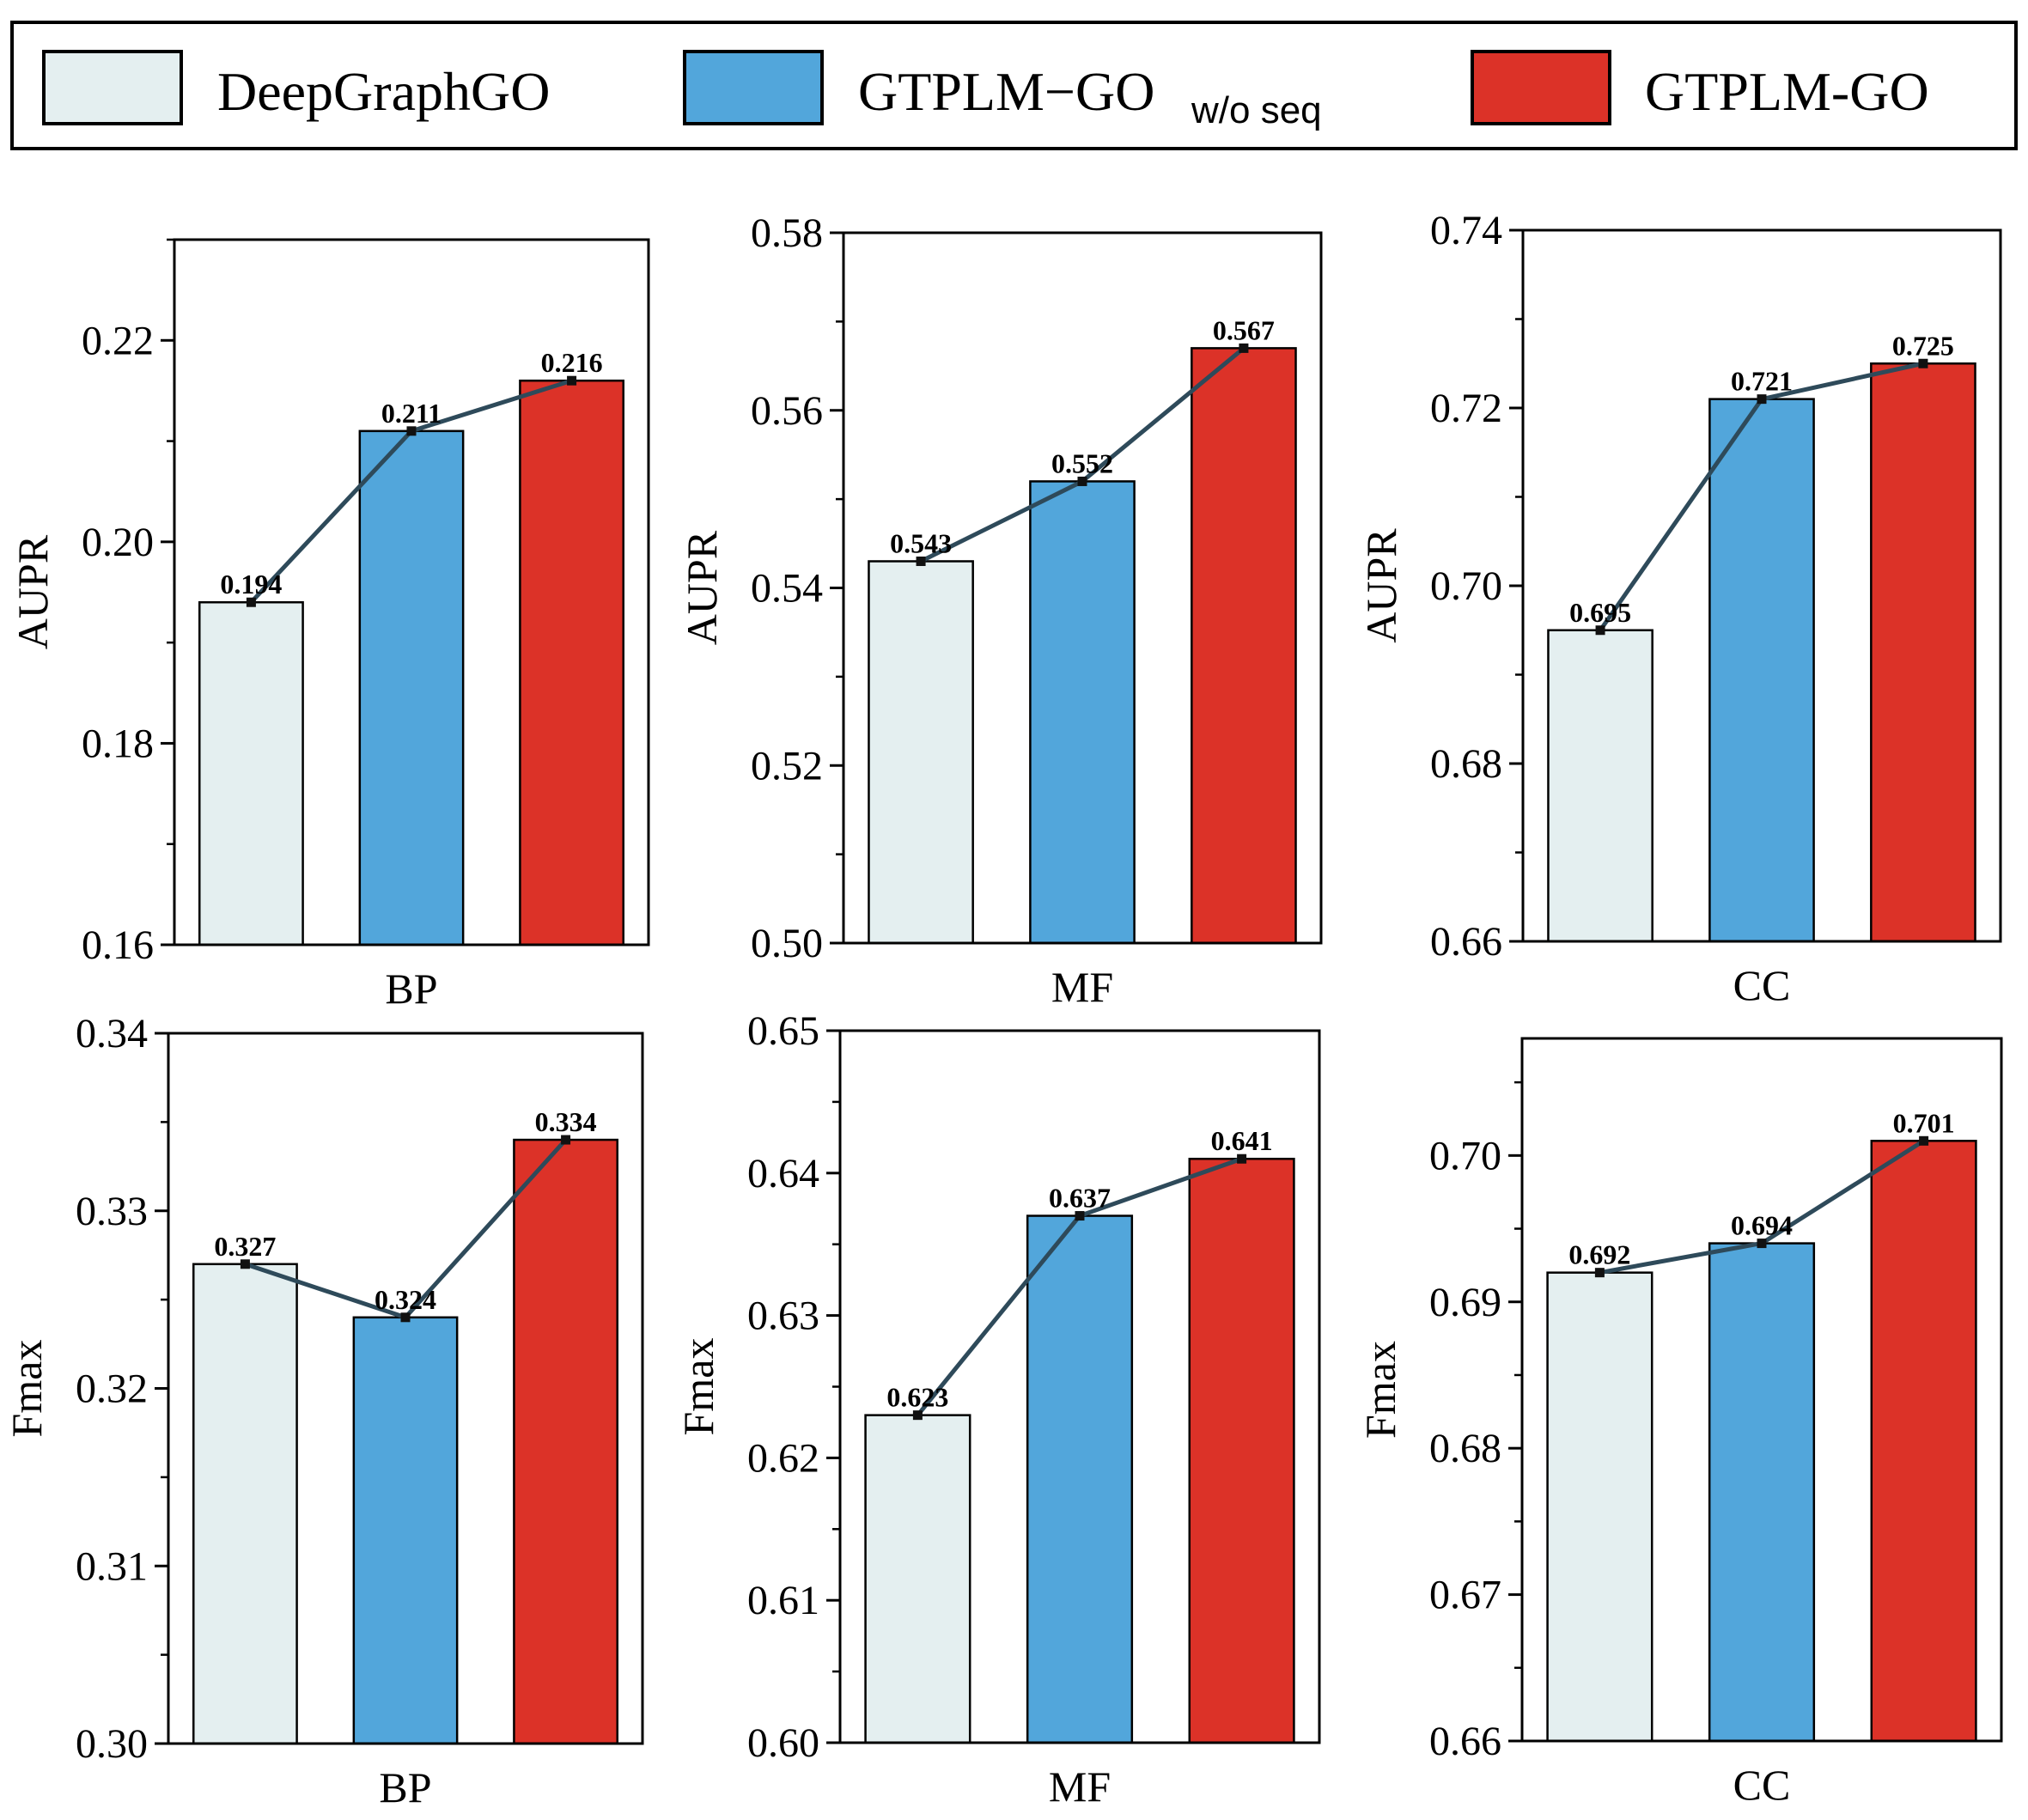 Image resolution: width=2028 pixels, height=1820 pixels. Describe the element at coordinates (1465, 1302) in the screenshot. I see `y-tick-label: 0.69` at that location.